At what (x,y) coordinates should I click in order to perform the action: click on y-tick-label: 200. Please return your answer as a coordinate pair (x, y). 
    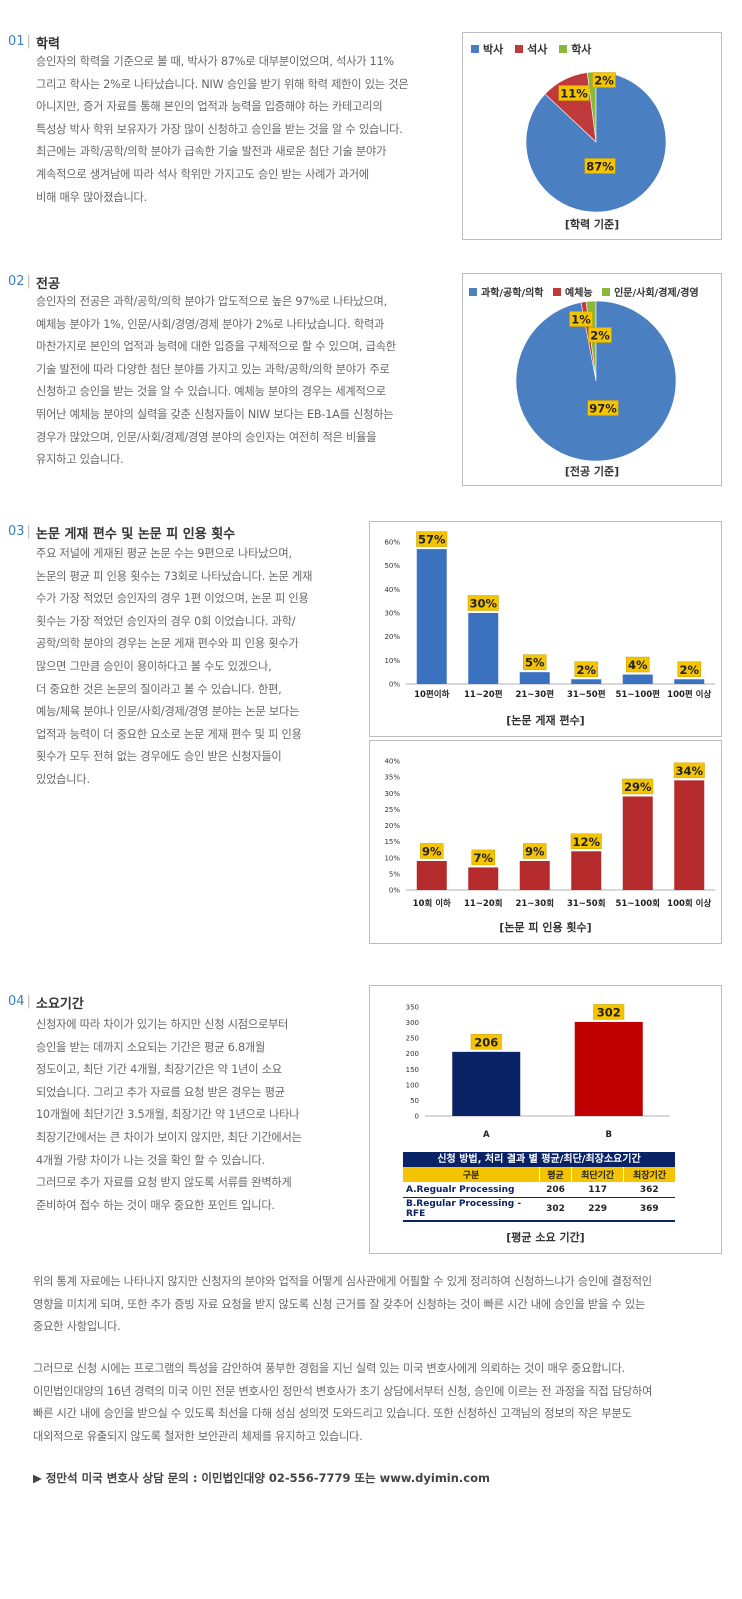
    Looking at the image, I should click on (412, 1054).